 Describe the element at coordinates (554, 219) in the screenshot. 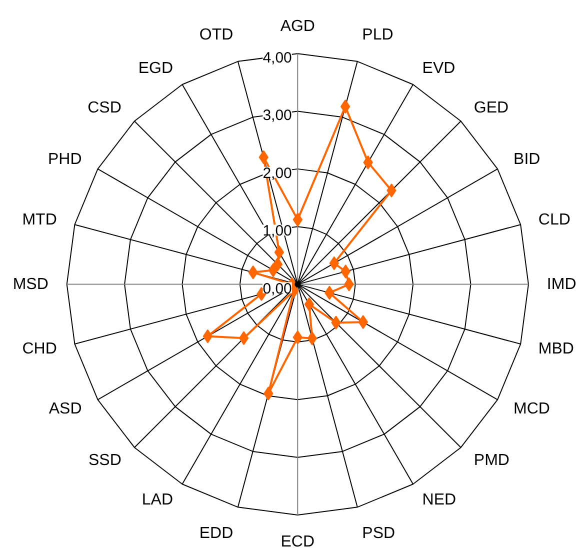

I see `spoke-label: CLD` at that location.